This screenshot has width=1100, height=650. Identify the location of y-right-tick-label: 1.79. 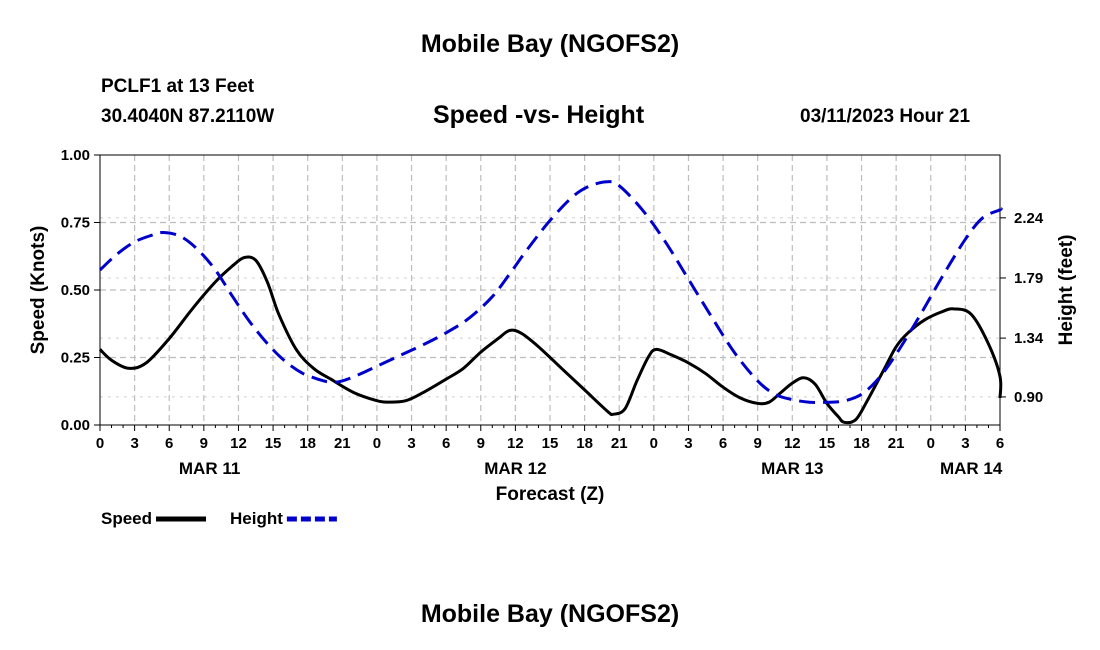
(1028, 278).